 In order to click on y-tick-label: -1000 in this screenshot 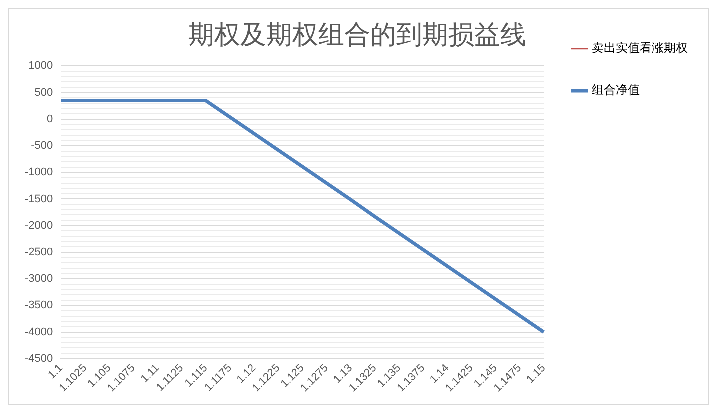, I will do `click(39, 172)`.